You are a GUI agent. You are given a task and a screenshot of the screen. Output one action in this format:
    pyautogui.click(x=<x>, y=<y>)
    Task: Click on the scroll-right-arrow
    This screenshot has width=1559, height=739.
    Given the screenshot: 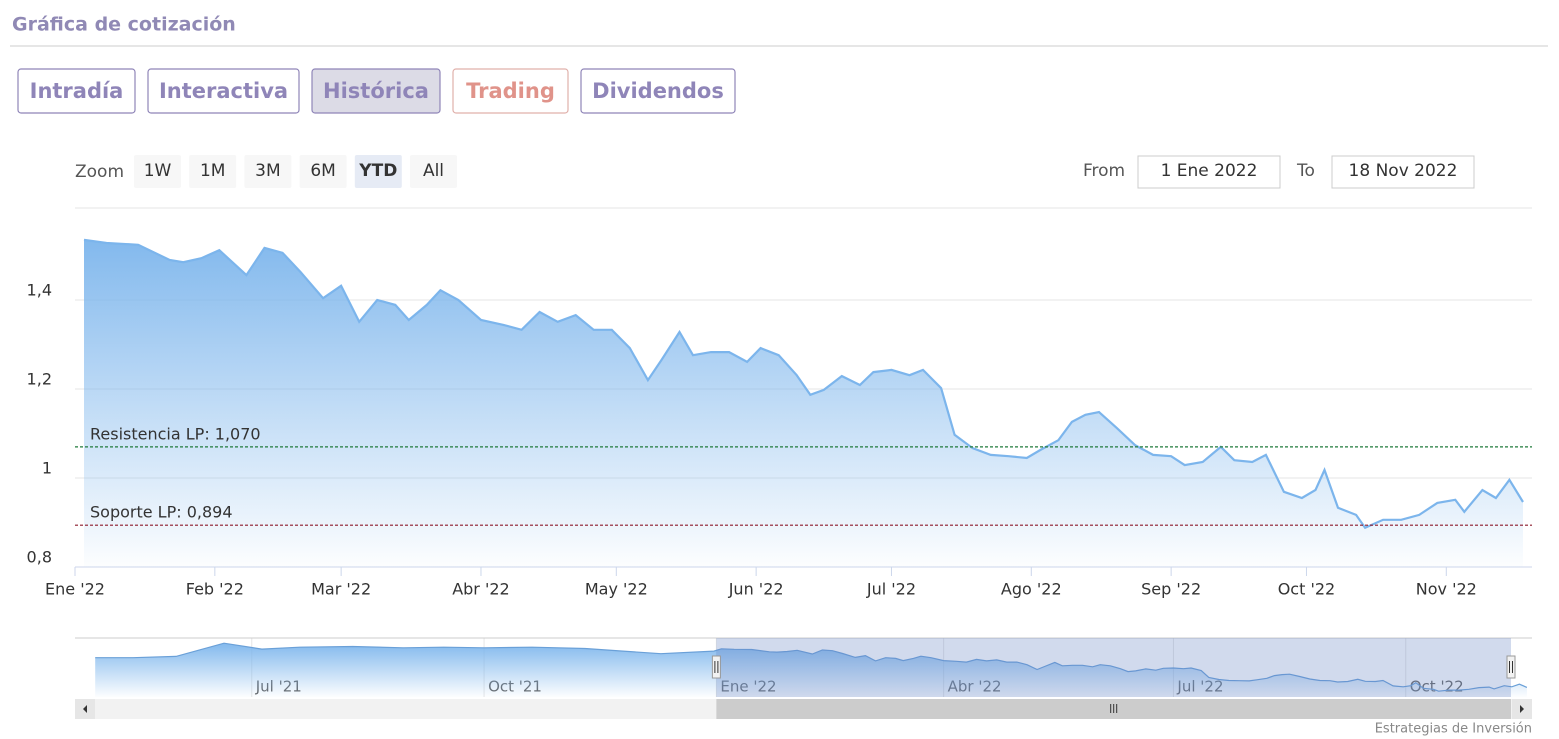 What is the action you would take?
    pyautogui.click(x=1522, y=709)
    